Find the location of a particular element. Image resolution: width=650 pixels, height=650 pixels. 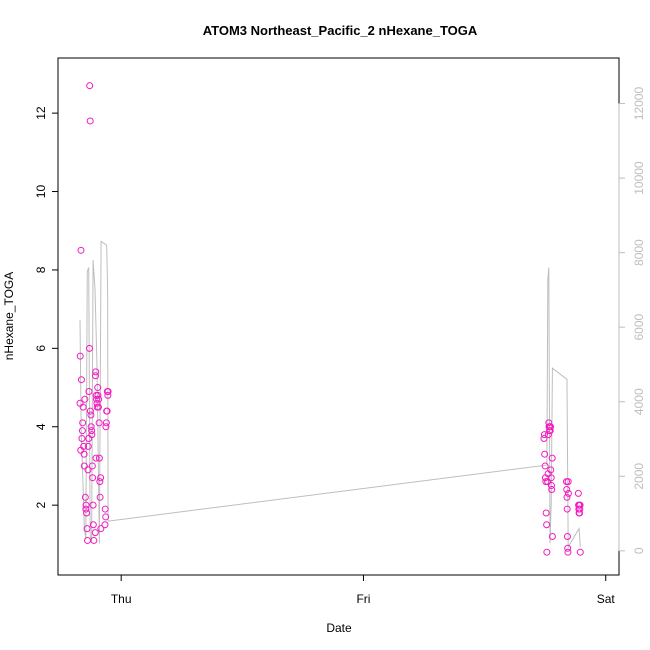

y2-tick-label: 4000 is located at coordinates (639, 401).